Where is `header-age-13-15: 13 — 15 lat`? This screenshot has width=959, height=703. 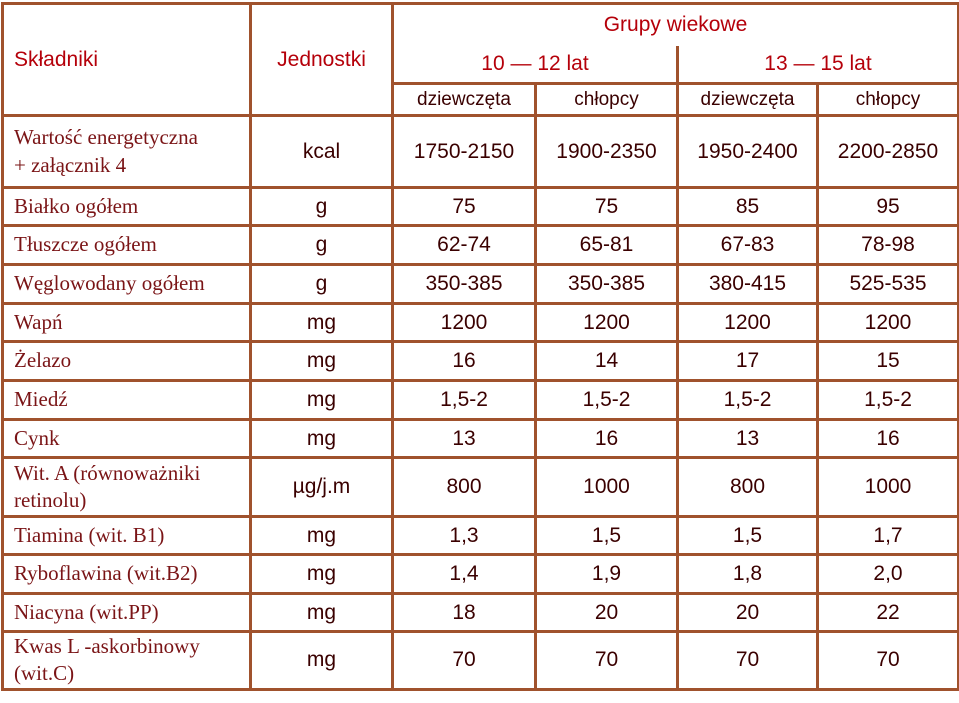 header-age-13-15: 13 — 15 lat is located at coordinates (817, 65).